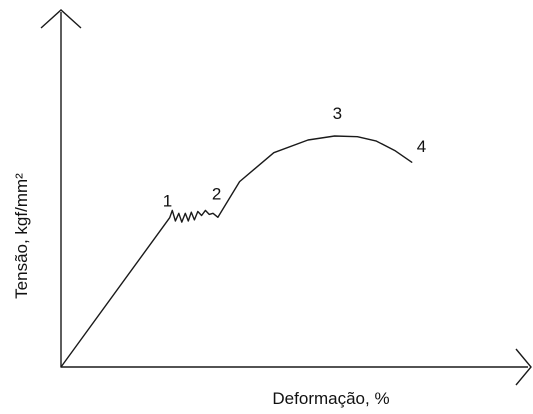  What do you see at coordinates (523, 367) in the screenshot?
I see `x-axis-arrowhead` at bounding box center [523, 367].